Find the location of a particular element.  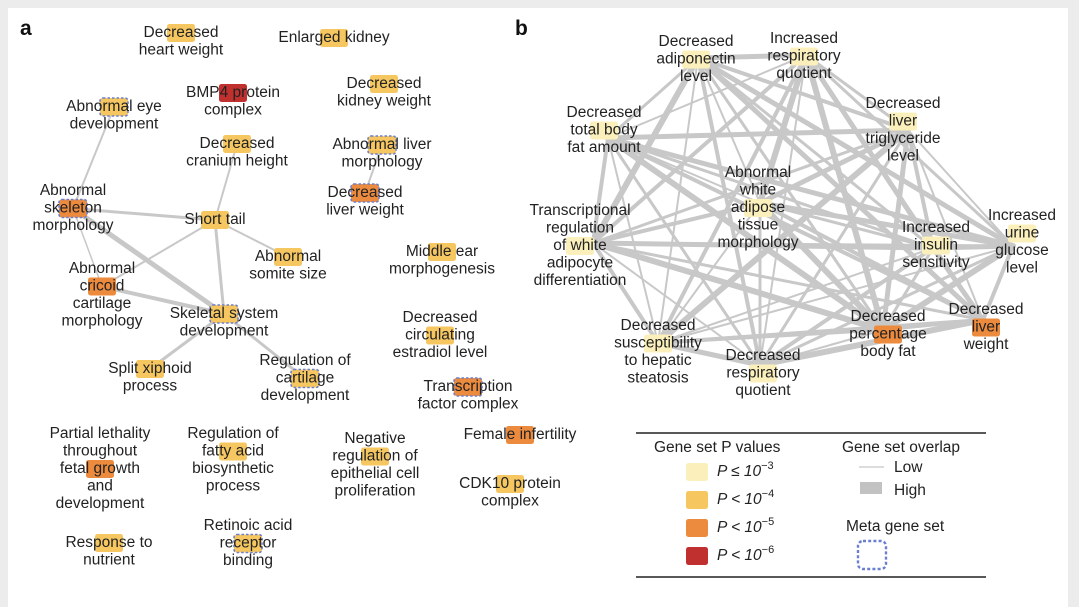

node-label-line: insulin is located at coordinates (936, 245).